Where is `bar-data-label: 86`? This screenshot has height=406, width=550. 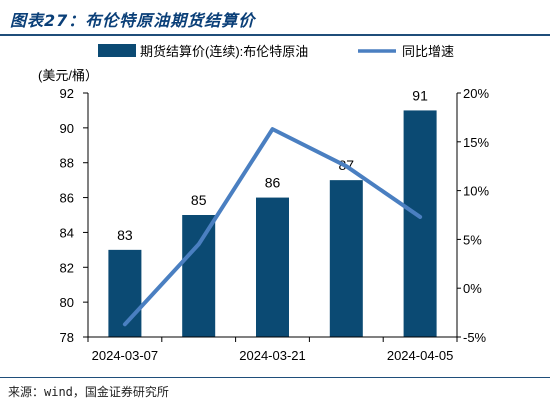
bar-data-label: 86 is located at coordinates (273, 183).